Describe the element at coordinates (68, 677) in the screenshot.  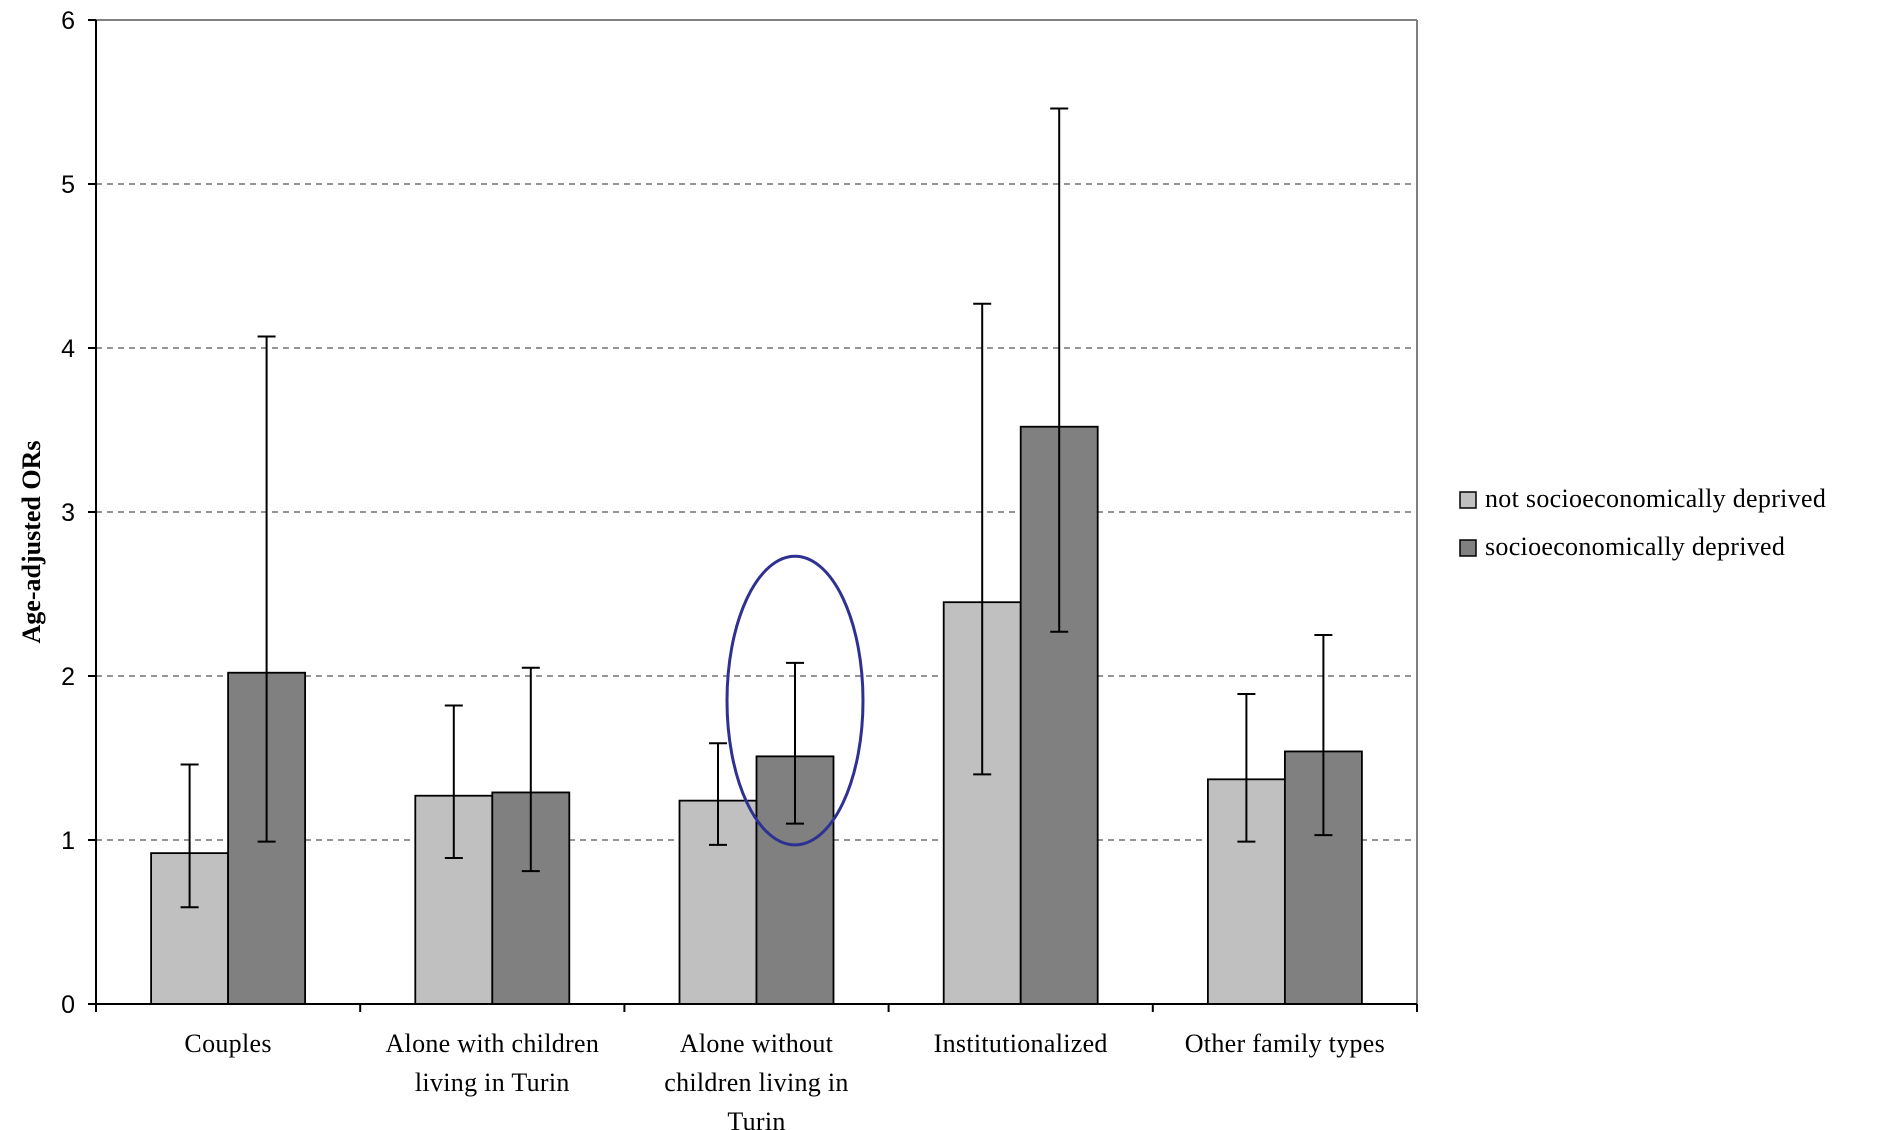
I see `y-tick-label: 2` at that location.